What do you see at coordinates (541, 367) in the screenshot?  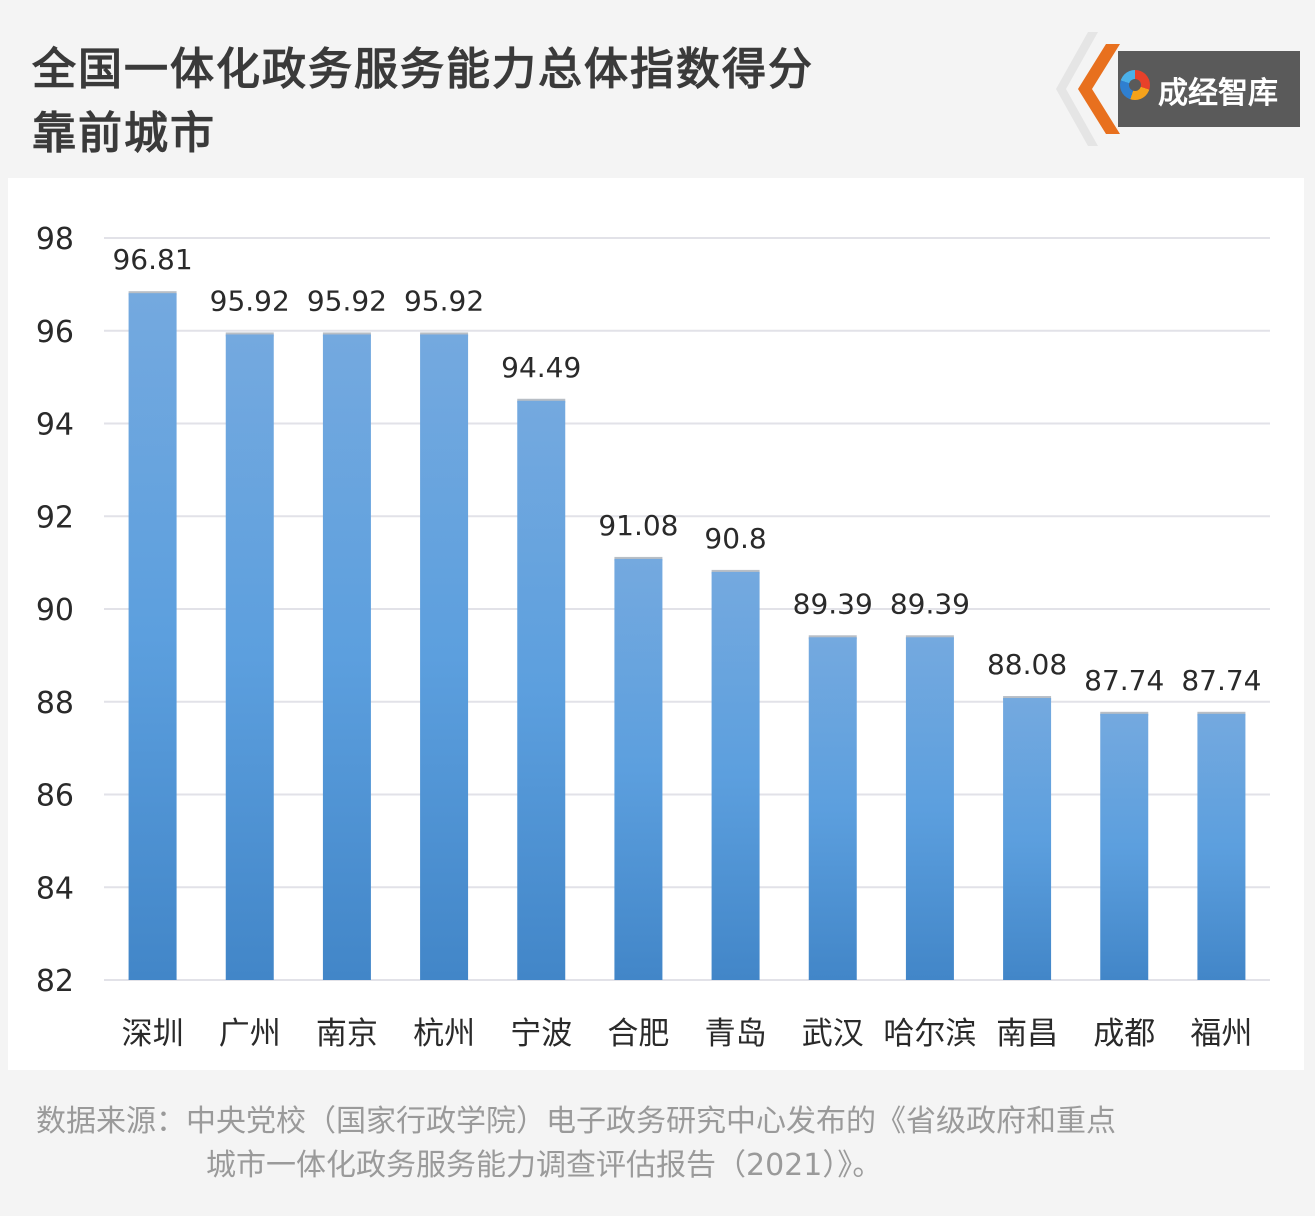 I see `data-label: 94.49` at bounding box center [541, 367].